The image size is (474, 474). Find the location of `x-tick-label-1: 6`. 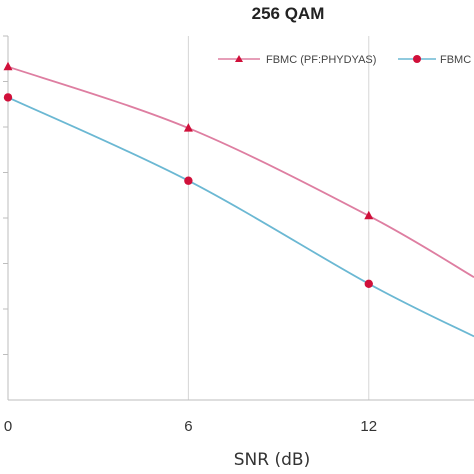

x-tick-label-1: 6 is located at coordinates (188, 426).